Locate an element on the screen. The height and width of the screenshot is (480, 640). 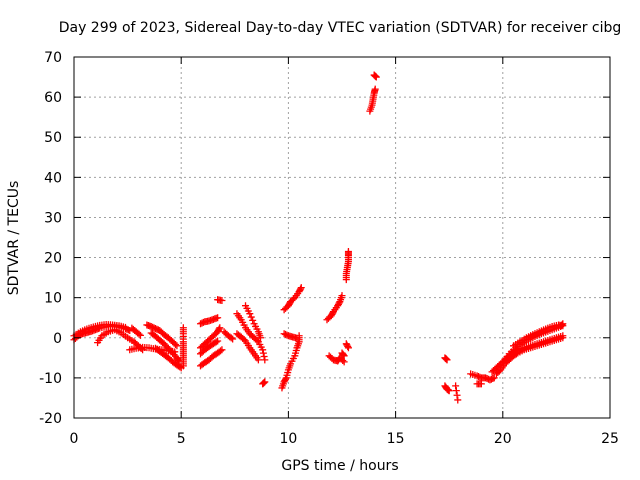
y-tick-label: 30 is located at coordinates (53, 218).